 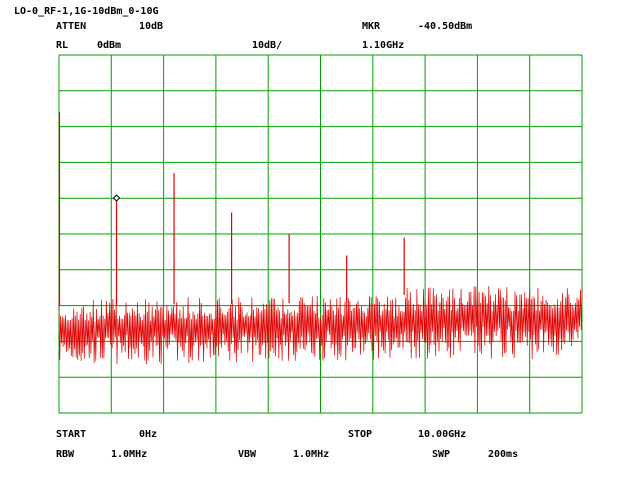 I want to click on mkr-value: -40.50dBm, so click(x=445, y=26).